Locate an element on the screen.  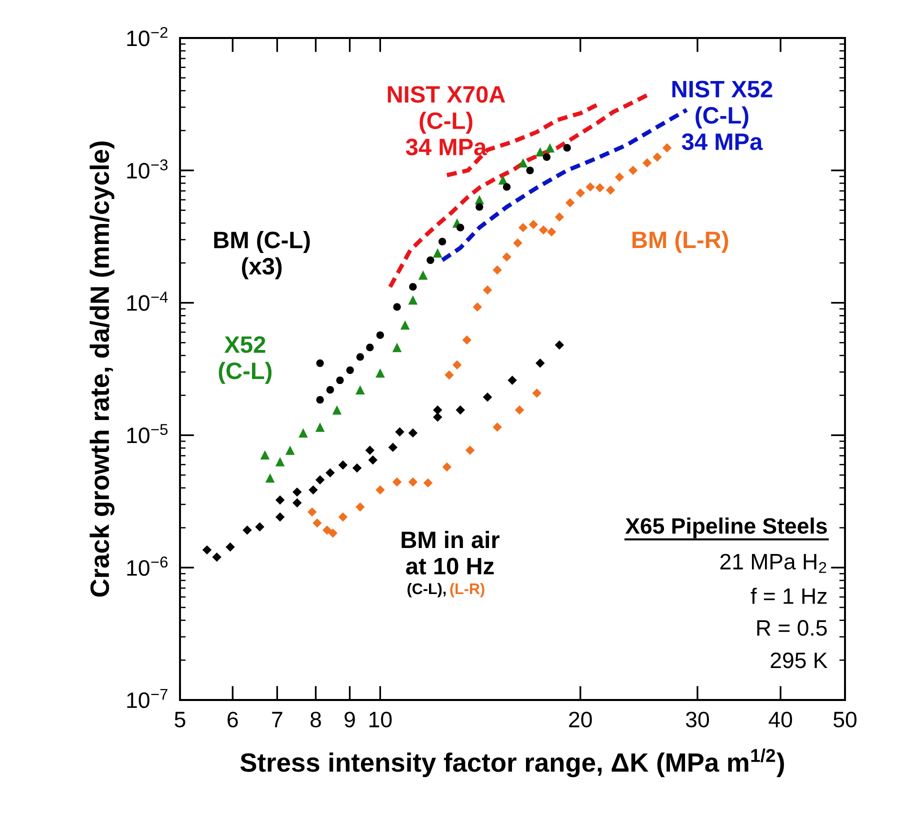
y-tick-label: 10$^{−4}$ is located at coordinates (147, 301).